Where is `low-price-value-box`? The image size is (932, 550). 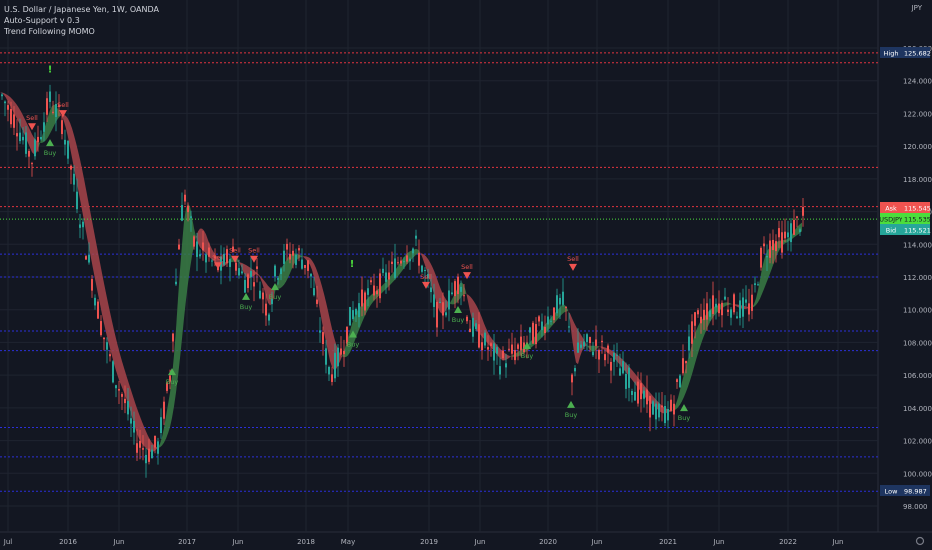
low-price-value-box is located at coordinates (916, 490).